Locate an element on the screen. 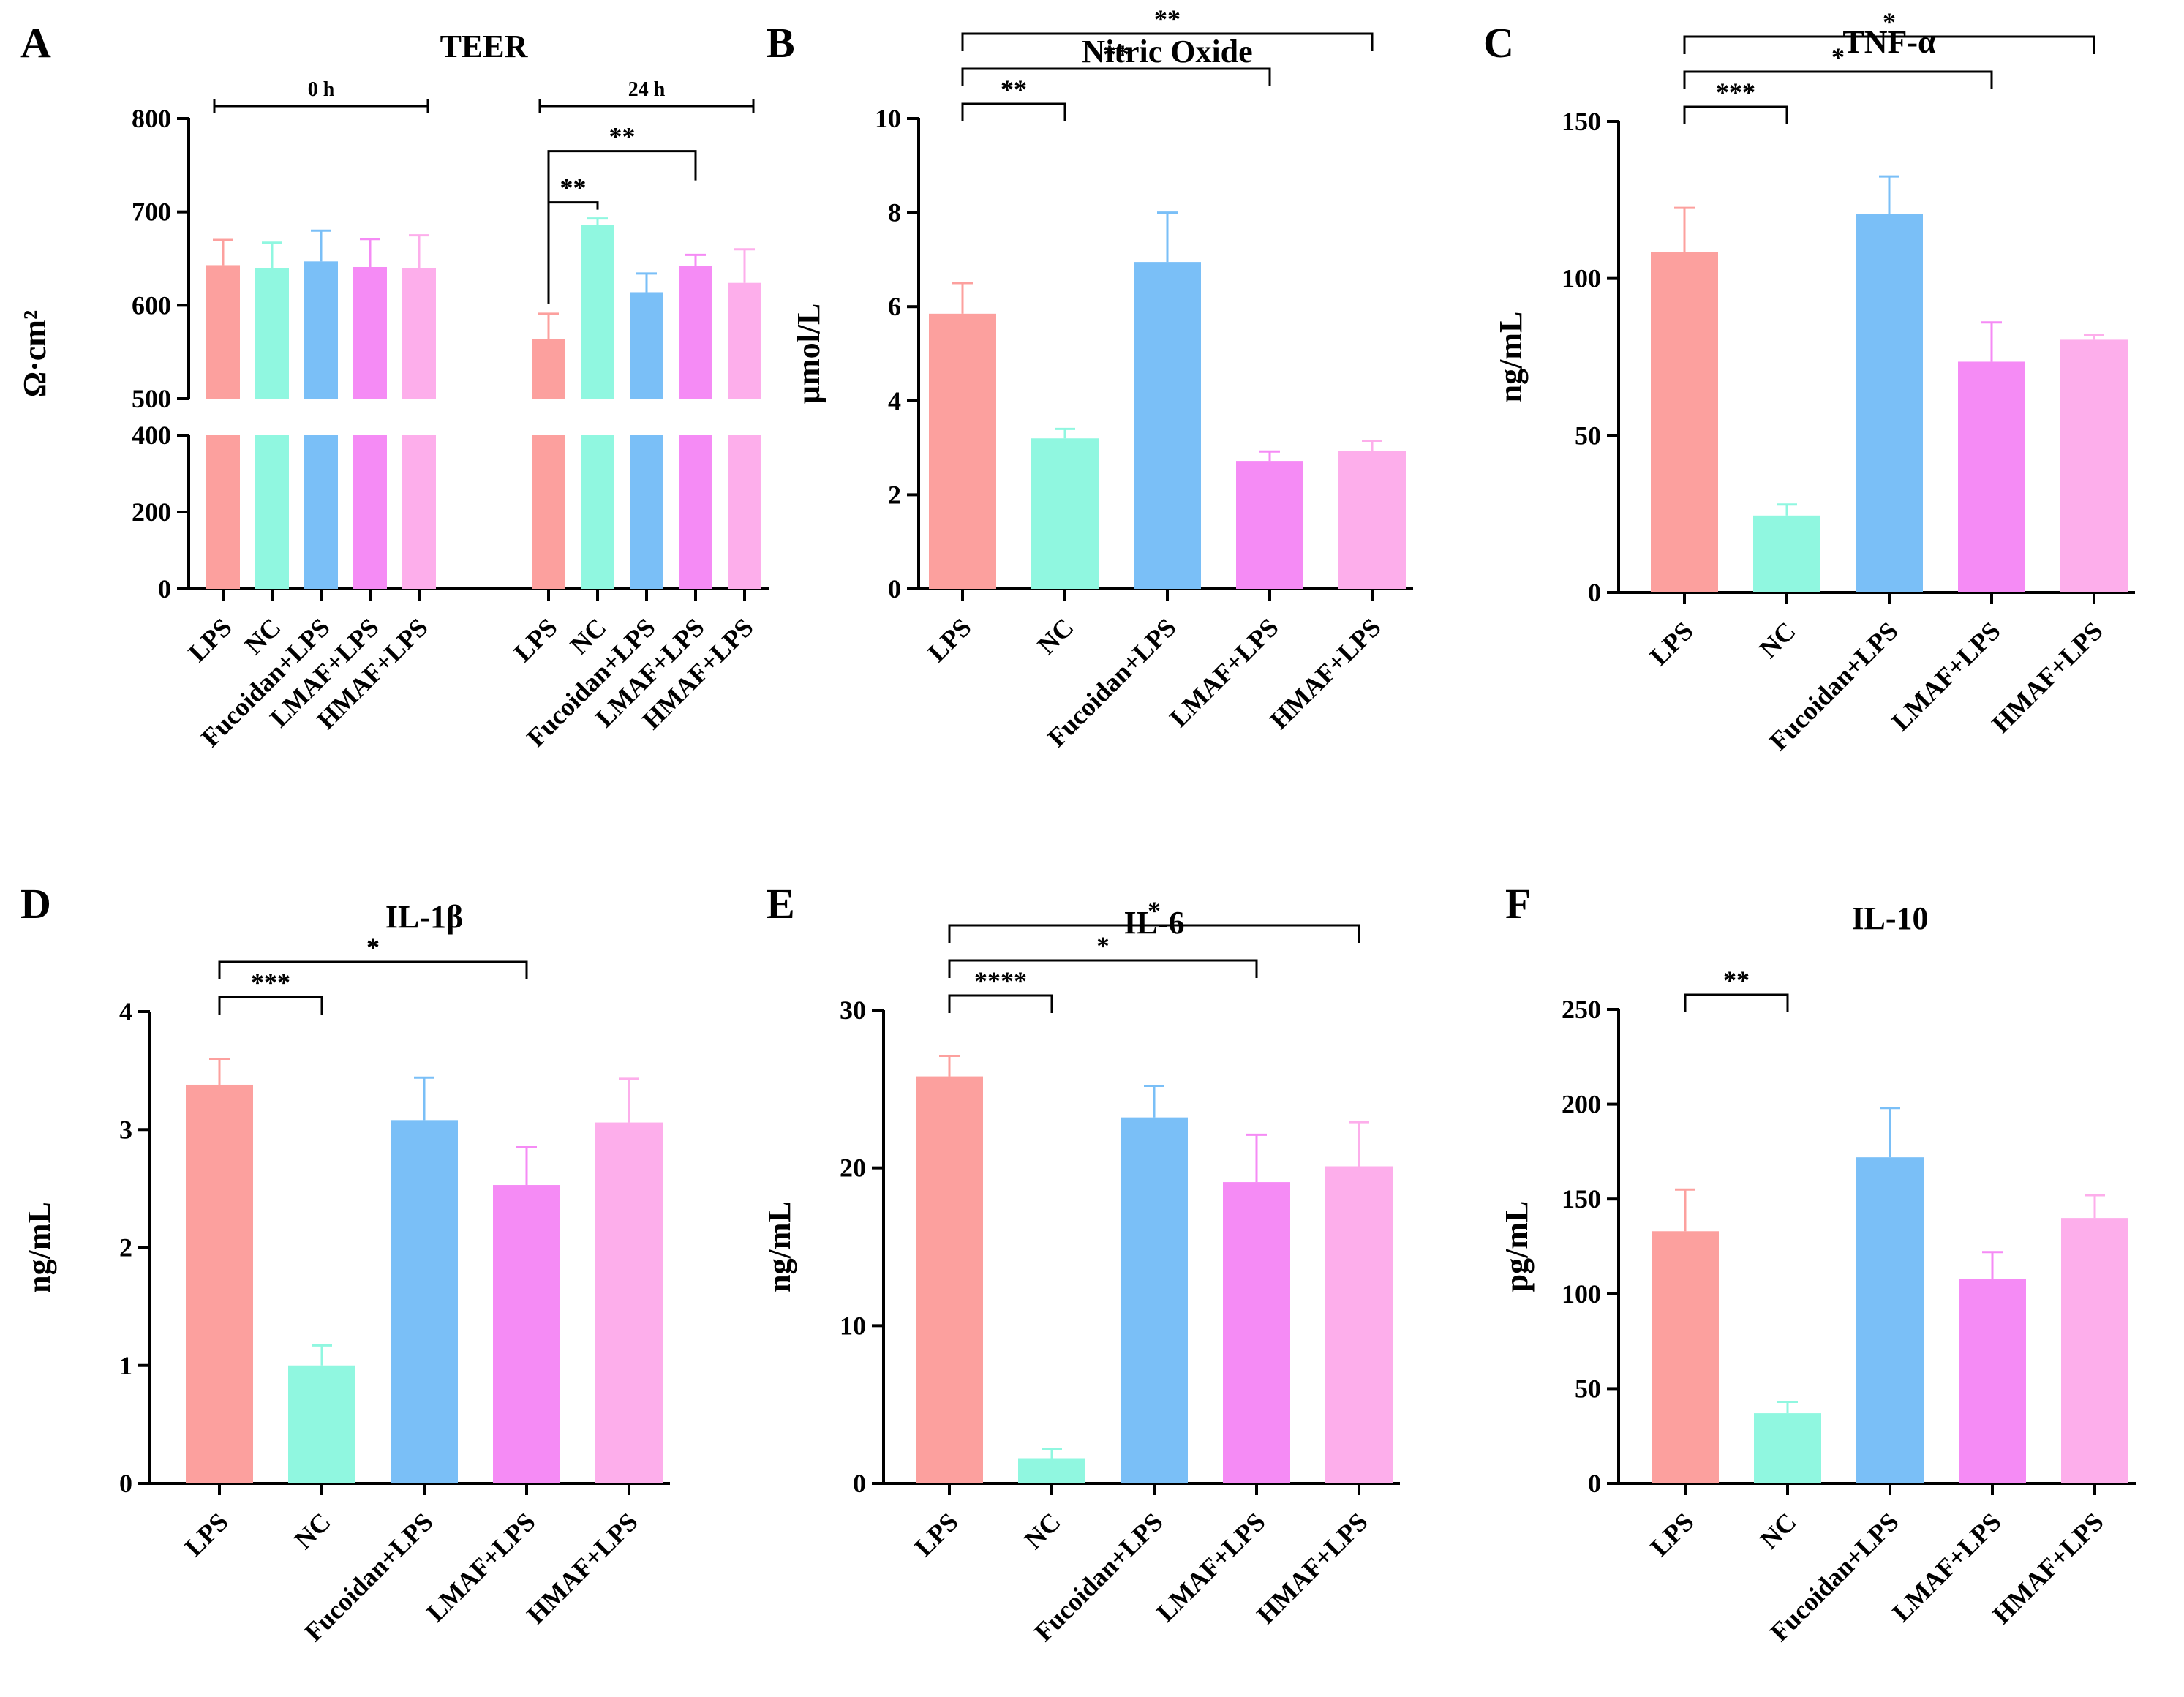 The height and width of the screenshot is (1697, 2184). y-axis-label-f: pg/mL is located at coordinates (1517, 1247).